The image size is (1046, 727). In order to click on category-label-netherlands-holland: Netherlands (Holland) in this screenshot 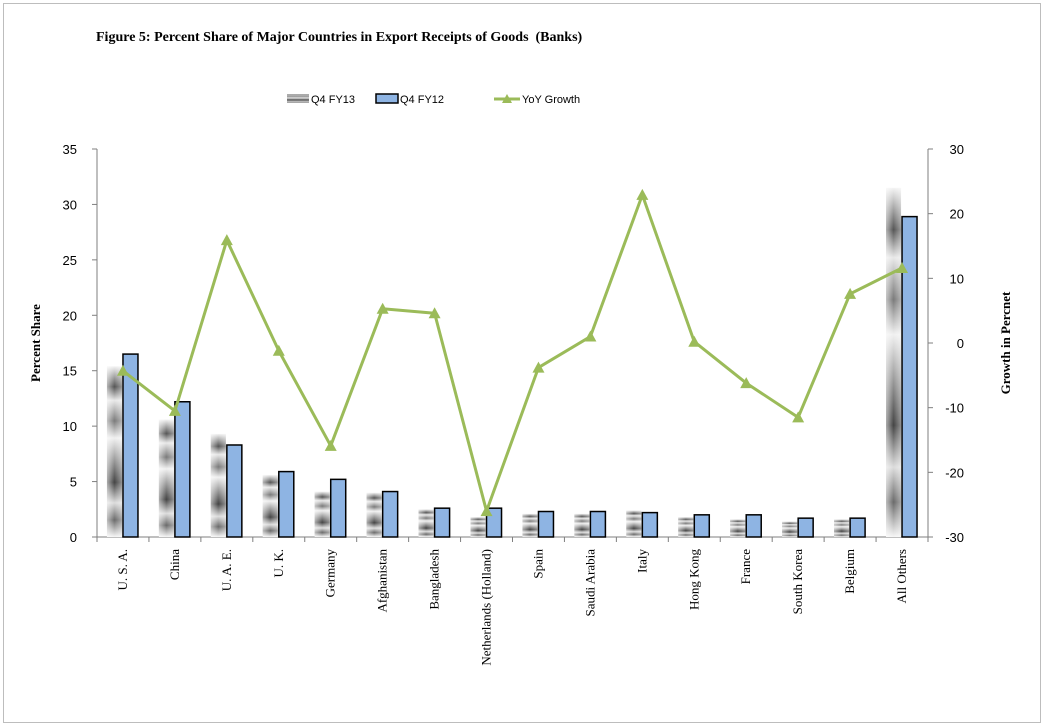, I will do `click(486, 607)`.